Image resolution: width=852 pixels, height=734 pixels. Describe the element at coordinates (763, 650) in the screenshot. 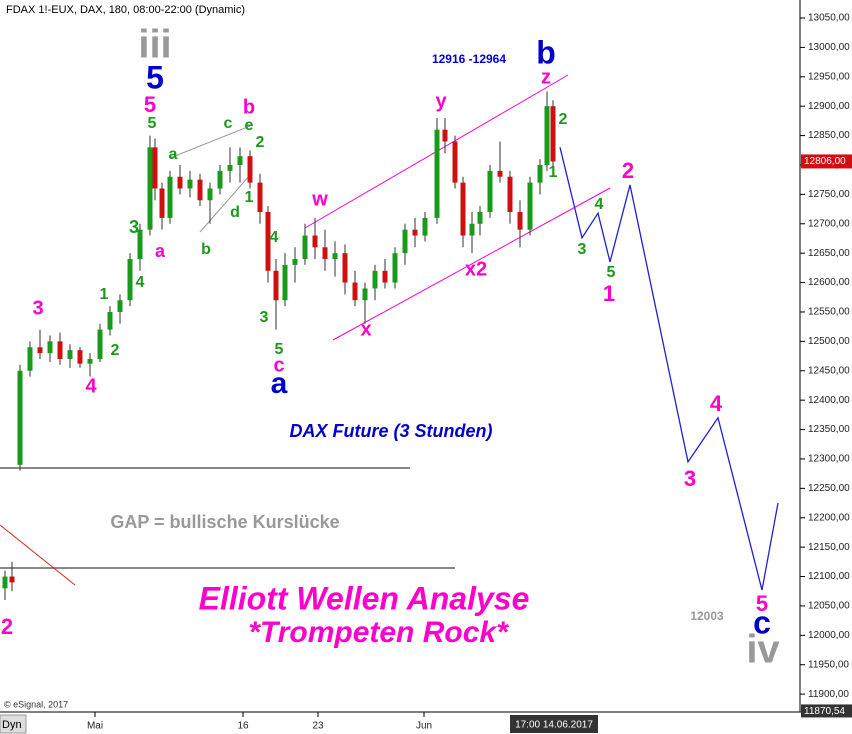

I see `wave-label: iv` at that location.